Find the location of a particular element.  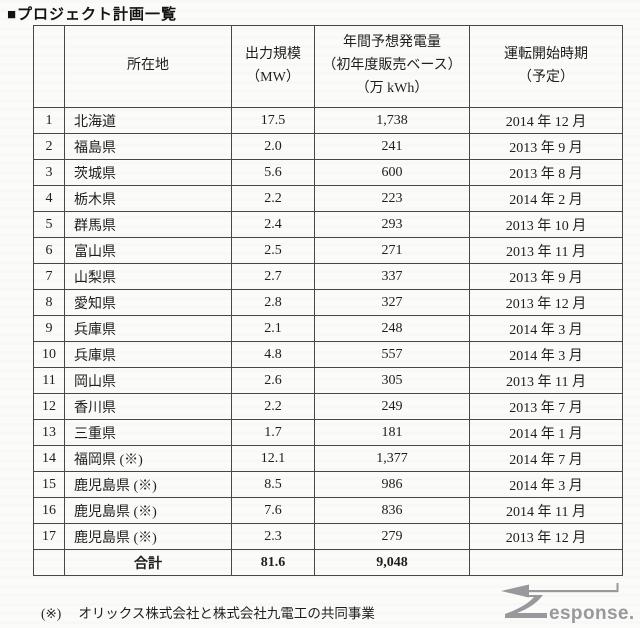

logo-wordmark: esponse. is located at coordinates (592, 613).